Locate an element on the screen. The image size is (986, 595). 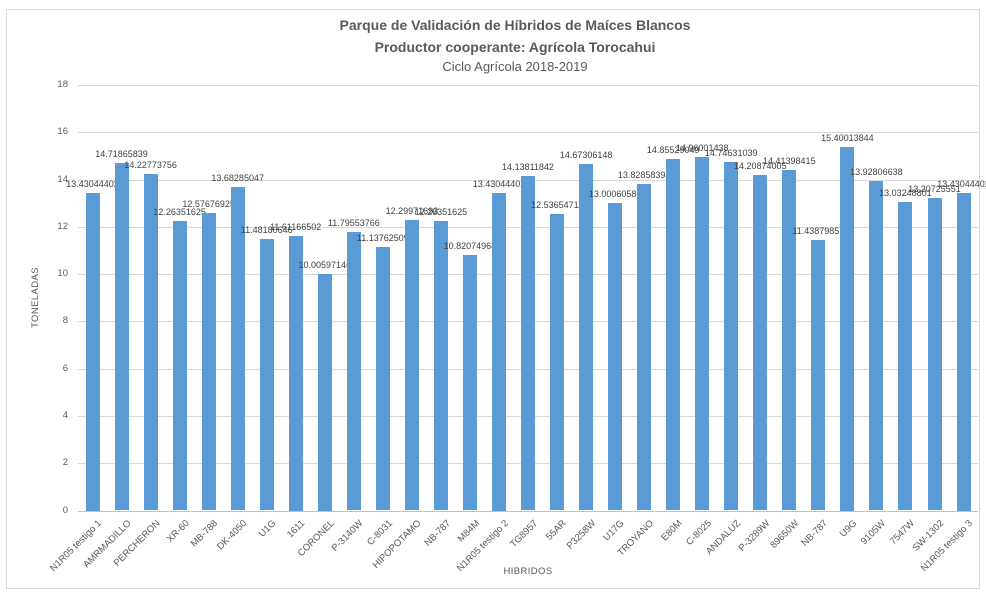
bar-value-label: 14.41398415 is located at coordinates (789, 160).